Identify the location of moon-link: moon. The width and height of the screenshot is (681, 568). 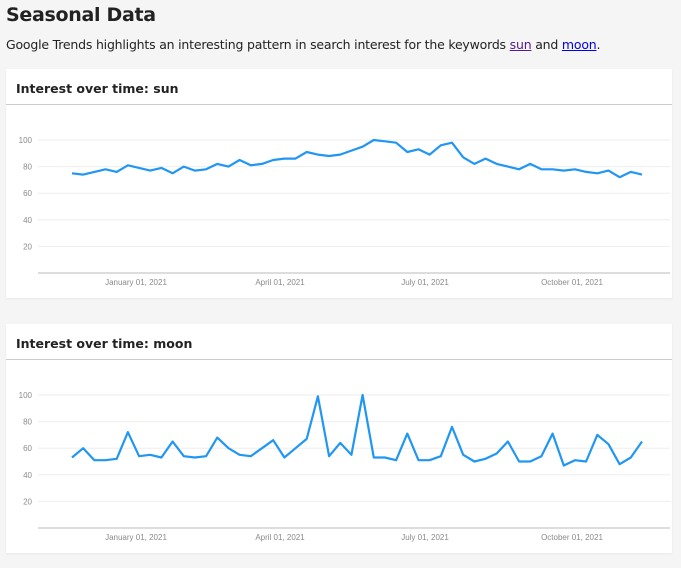
(579, 44).